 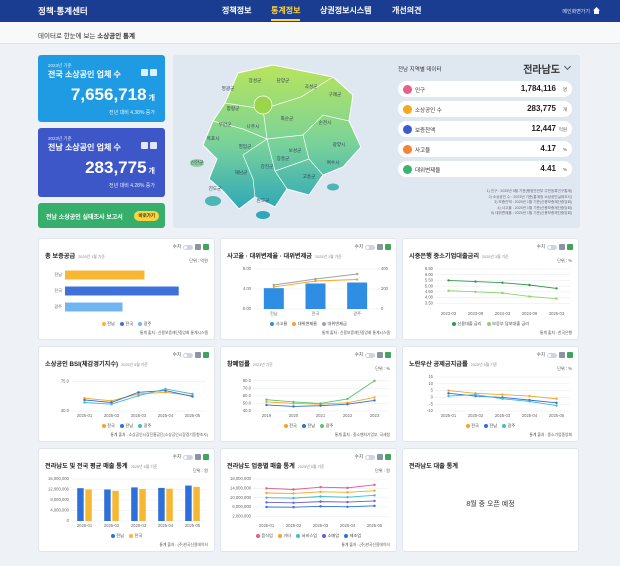 I want to click on panel-unit: 단위 : %, so click(x=382, y=368).